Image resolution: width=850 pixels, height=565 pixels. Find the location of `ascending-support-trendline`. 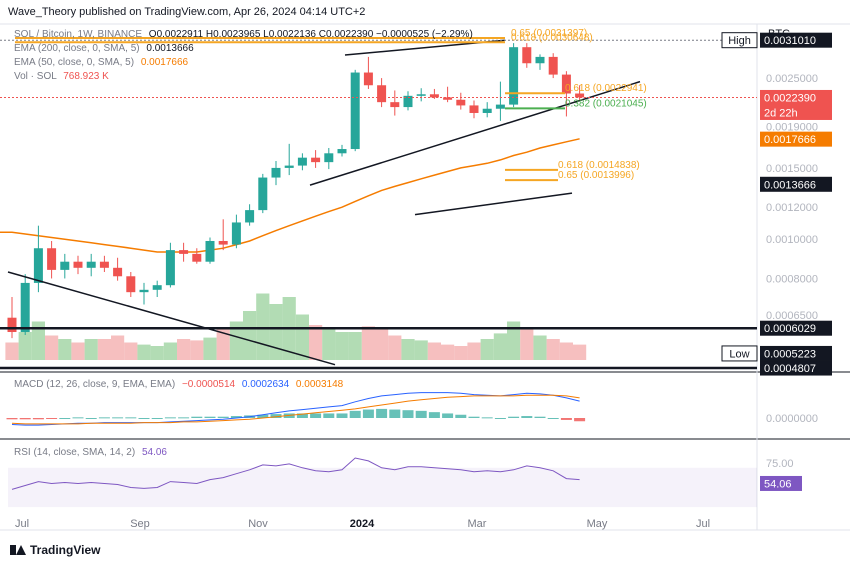

ascending-support-trendline is located at coordinates (475, 133).